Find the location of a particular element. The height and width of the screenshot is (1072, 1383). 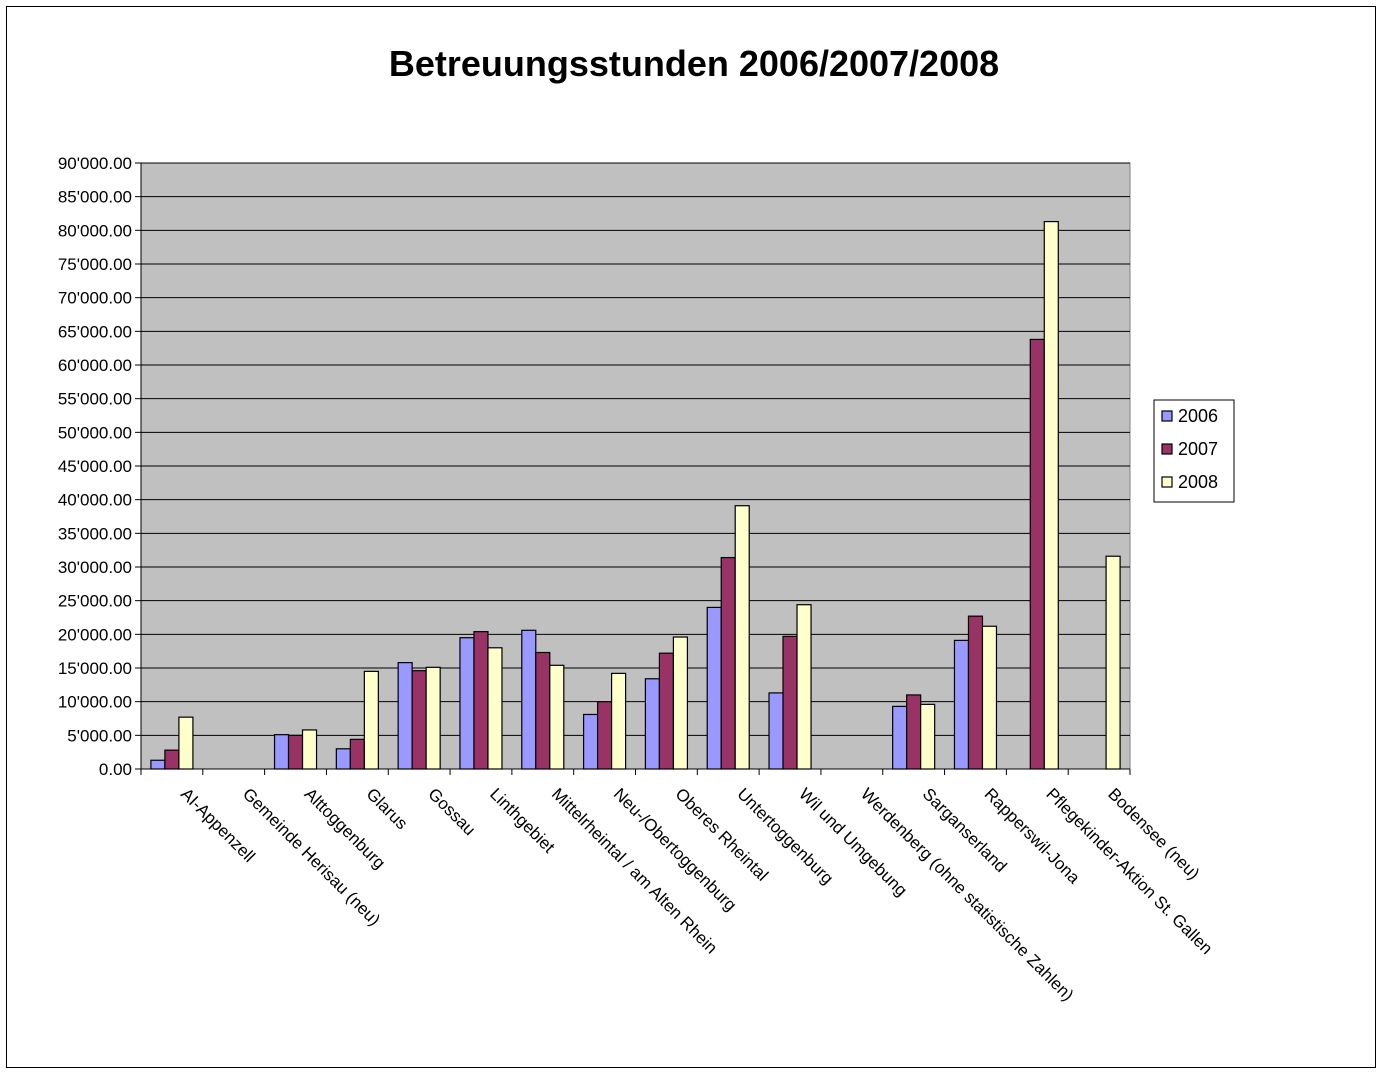

x-tick-label: Wil und Umgebung is located at coordinates (853, 842).